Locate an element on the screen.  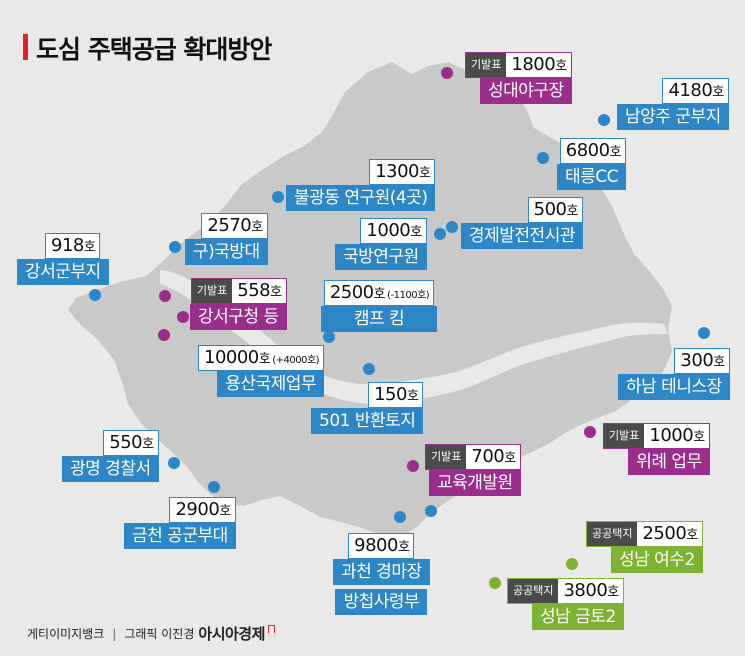
site-label-gwangmyeong: 550호 광명 경찰서 is located at coordinates (110, 456).